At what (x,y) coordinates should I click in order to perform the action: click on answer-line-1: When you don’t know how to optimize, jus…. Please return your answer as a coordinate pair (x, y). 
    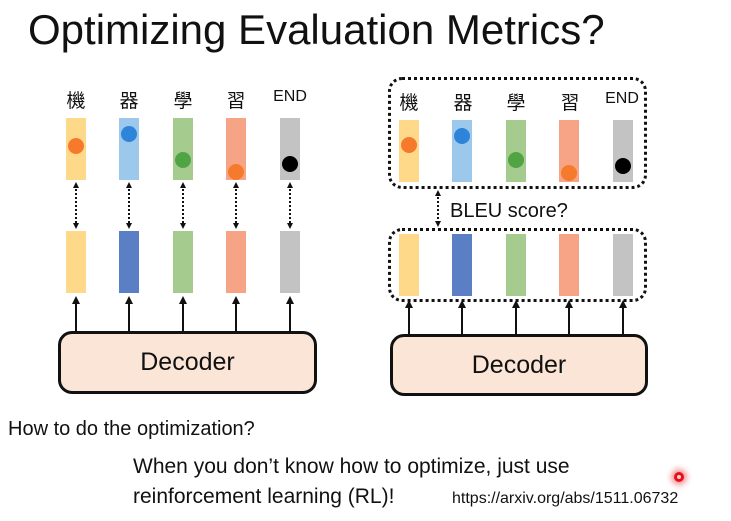
    Looking at the image, I should click on (351, 466).